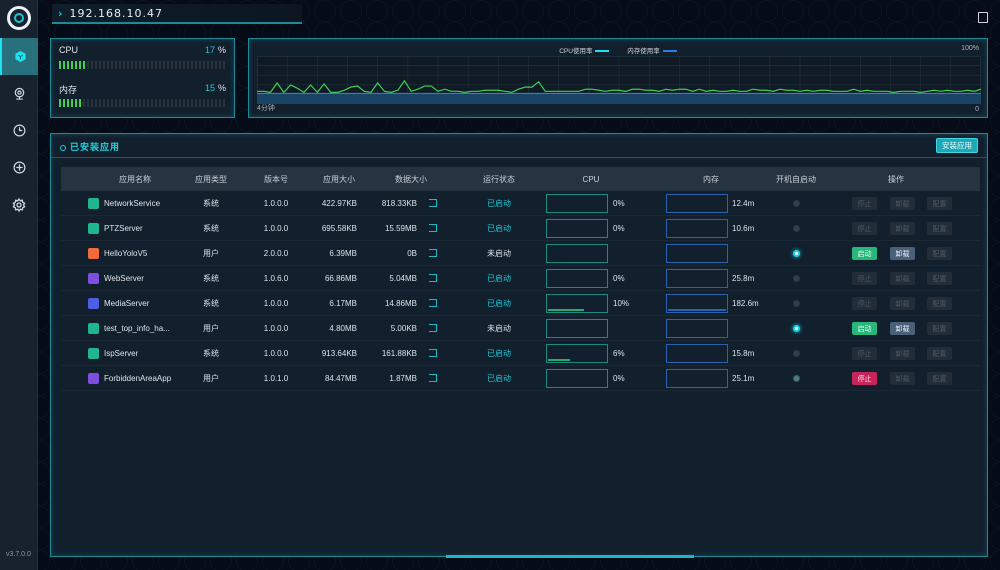 Image resolution: width=1000 pixels, height=570 pixels. Describe the element at coordinates (18, 554) in the screenshot. I see `app-version: v3.7.0.0` at that location.